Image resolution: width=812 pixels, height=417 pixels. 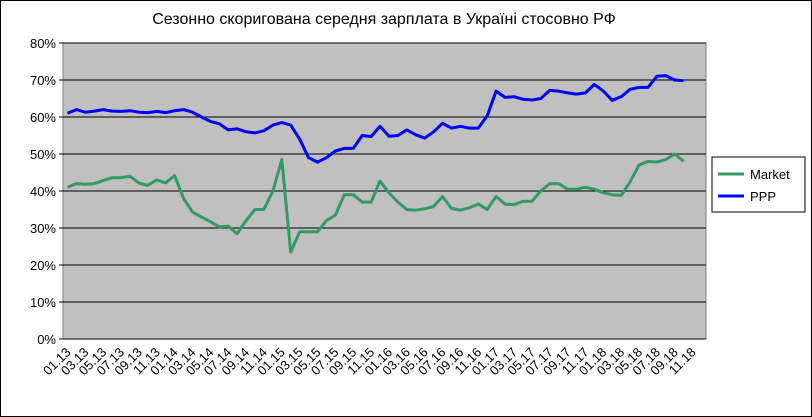 I want to click on y-tick-label: 60%, so click(x=43, y=117).